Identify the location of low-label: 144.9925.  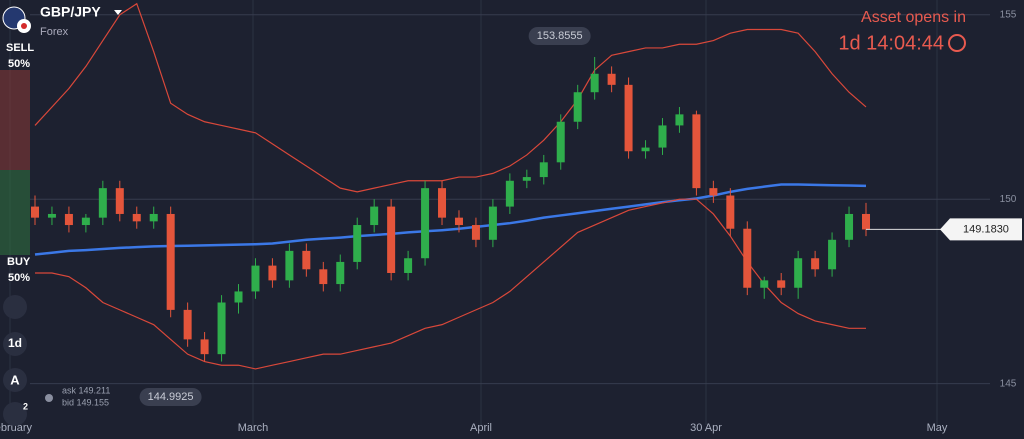
(171, 397).